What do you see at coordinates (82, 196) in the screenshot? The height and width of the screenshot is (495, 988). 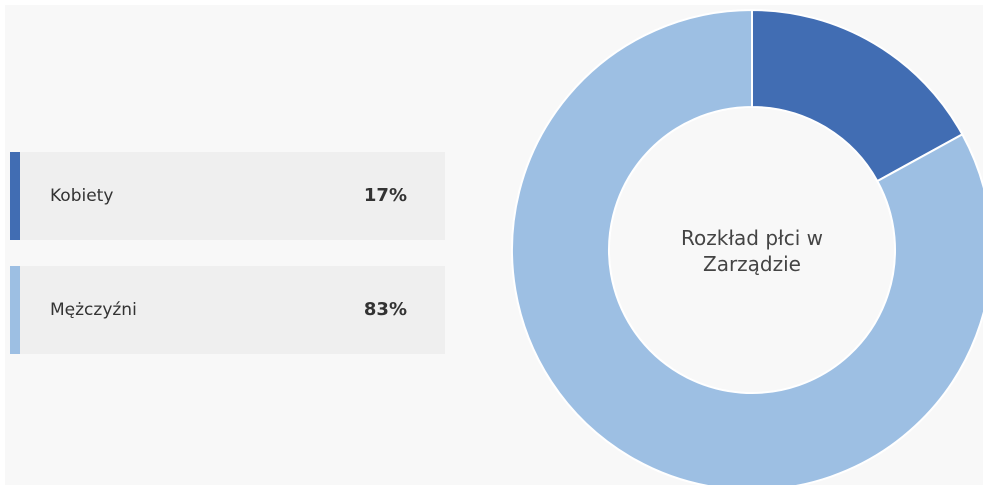 I see `legend-label: Kobiety` at bounding box center [82, 196].